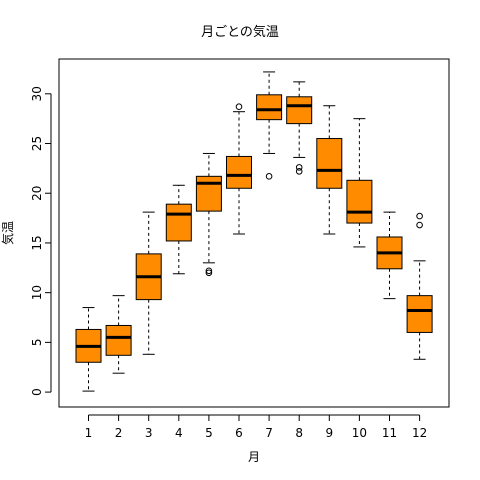  What do you see at coordinates (389, 433) in the screenshot?
I see `x-tick-label: 11` at bounding box center [389, 433].